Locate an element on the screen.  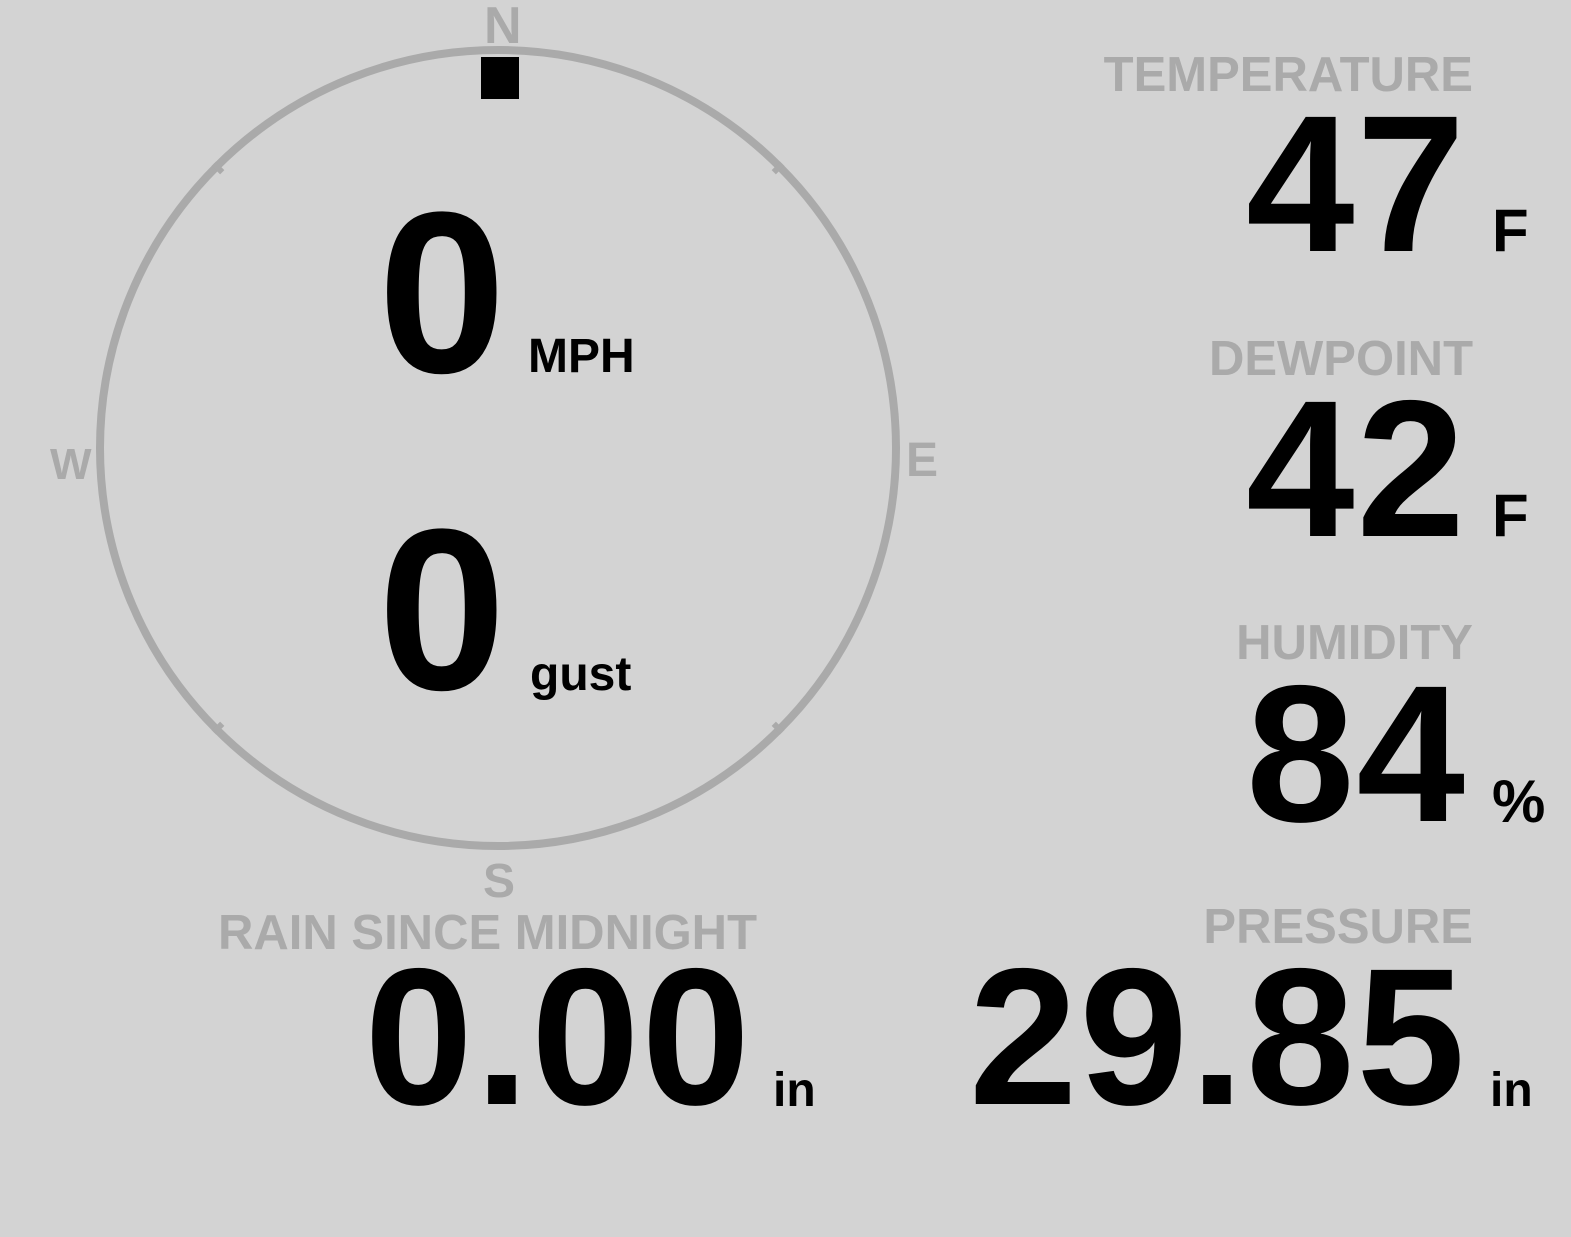
temperature-value: 47 is located at coordinates (1356, 184).